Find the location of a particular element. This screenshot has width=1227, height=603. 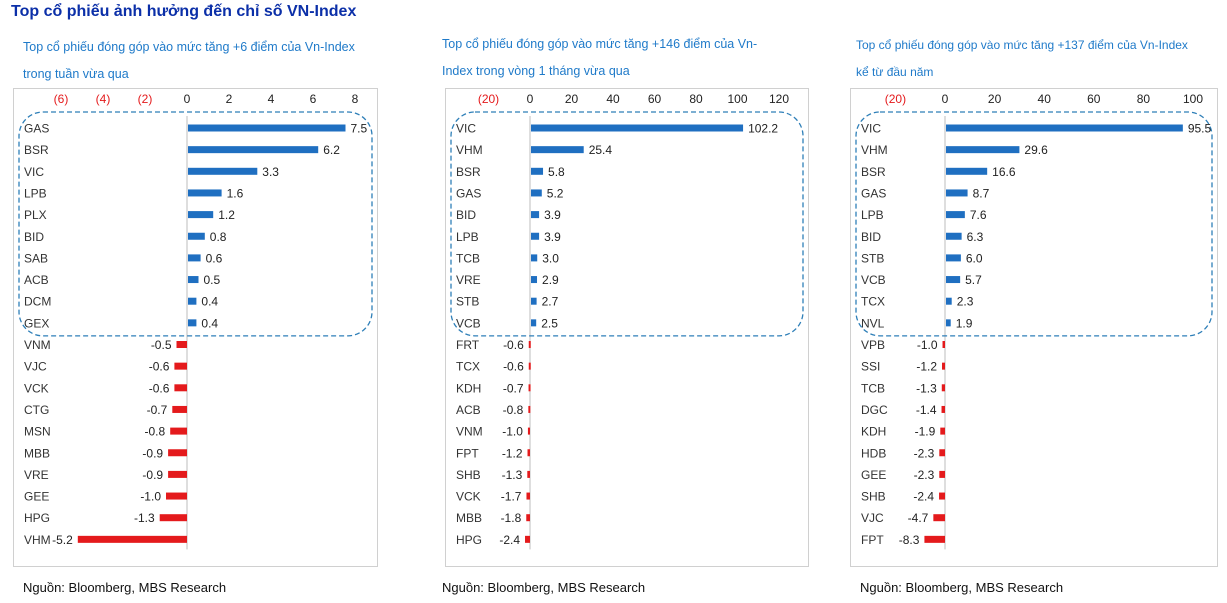

x-tick-label: 40 is located at coordinates (1045, 99).